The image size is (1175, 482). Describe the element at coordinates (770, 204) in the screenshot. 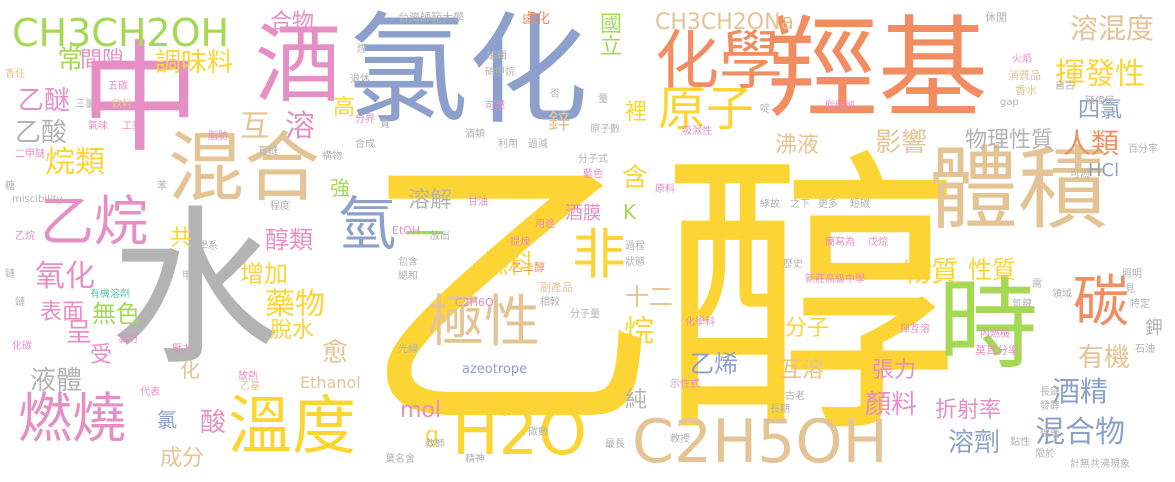

I see `word-small-161: 綠故` at that location.